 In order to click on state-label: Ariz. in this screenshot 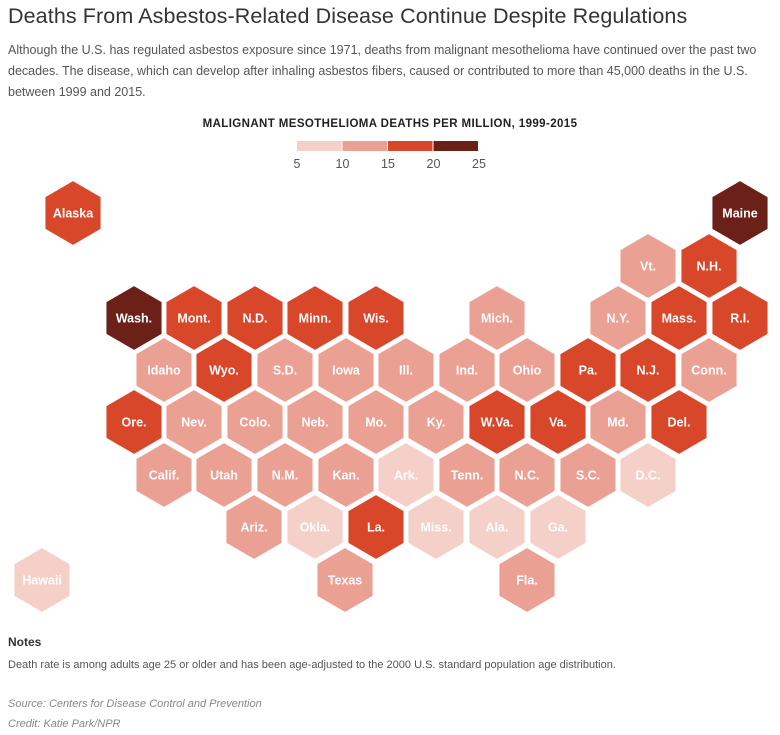, I will do `click(253, 528)`.